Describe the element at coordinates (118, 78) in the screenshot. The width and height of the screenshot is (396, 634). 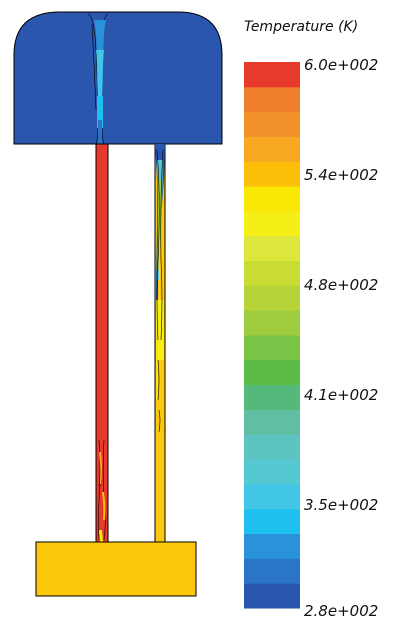
I see `upper-plenum` at that location.